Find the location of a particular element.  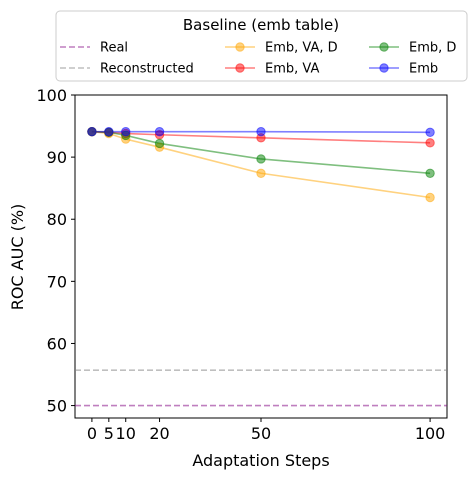

y-tick-label: 50 is located at coordinates (57, 406).